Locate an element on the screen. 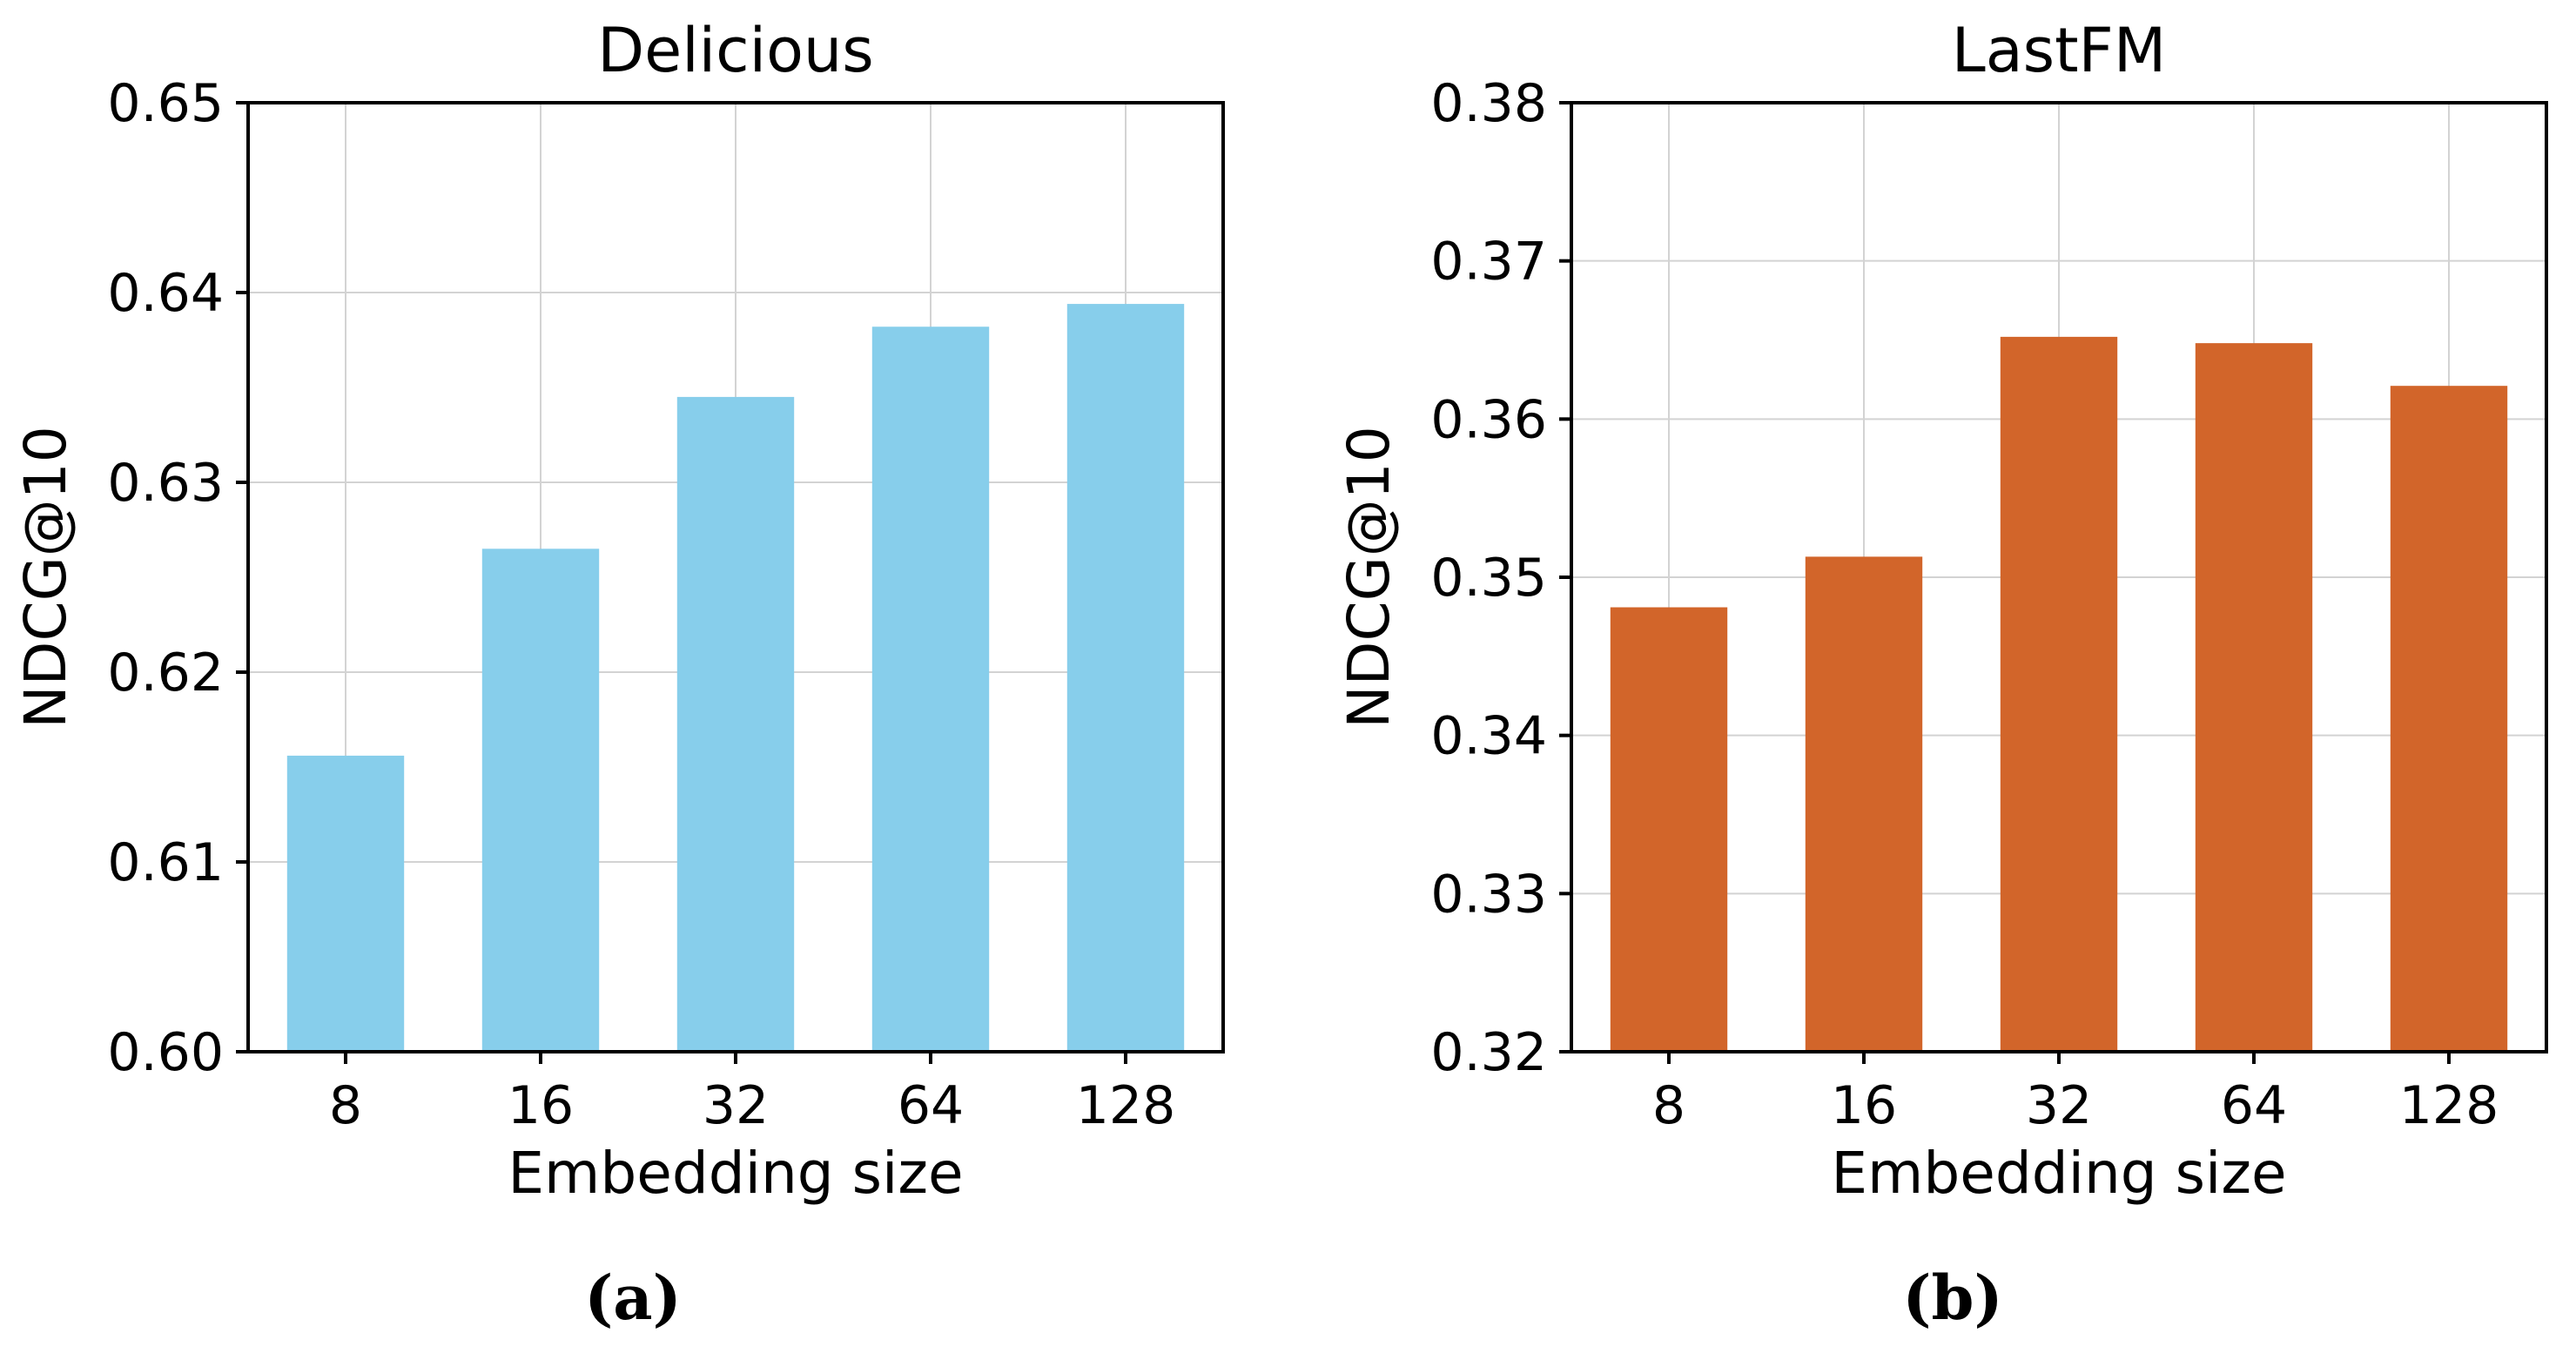 The height and width of the screenshot is (1353, 2576). y-tick-label: 0.60 is located at coordinates (165, 1052).